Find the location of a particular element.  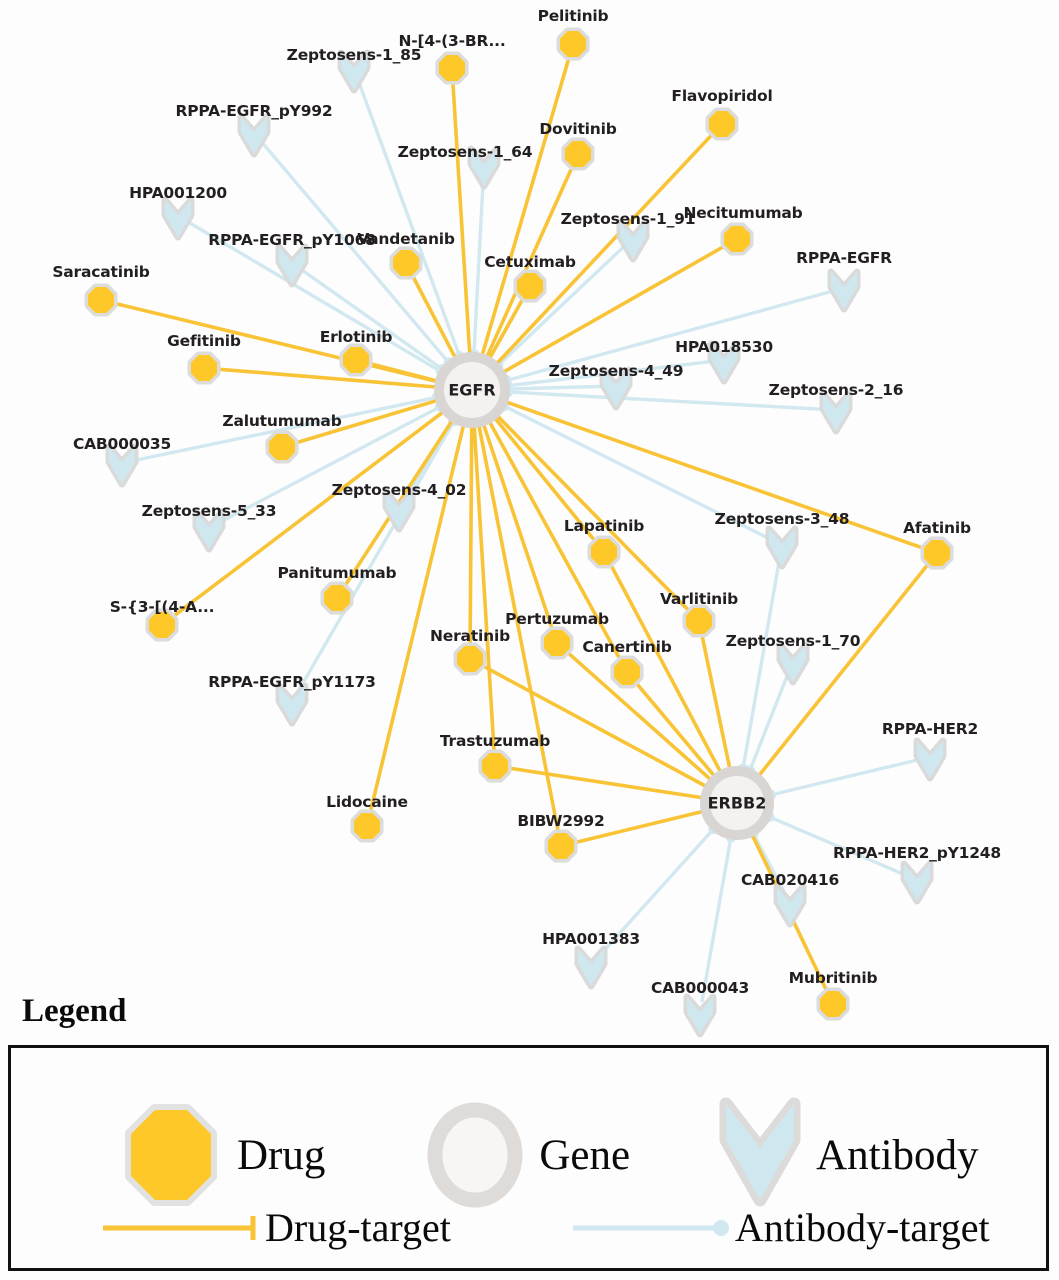

antibody-node-label: Zeptosens-1_70 is located at coordinates (793, 641).